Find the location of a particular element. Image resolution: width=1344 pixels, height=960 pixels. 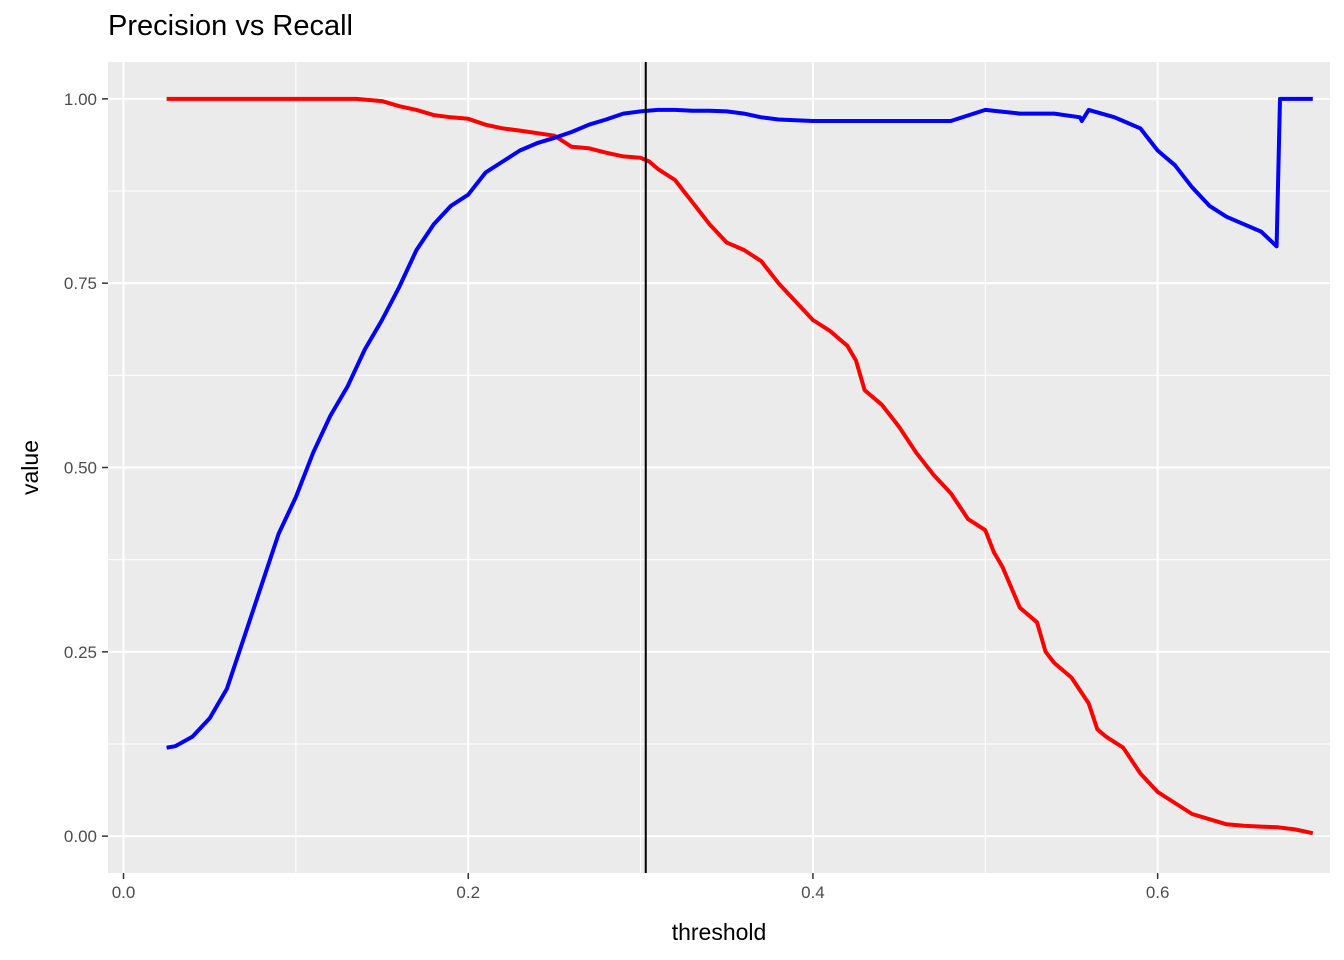

x-tick-label: 0.0 is located at coordinates (124, 892).